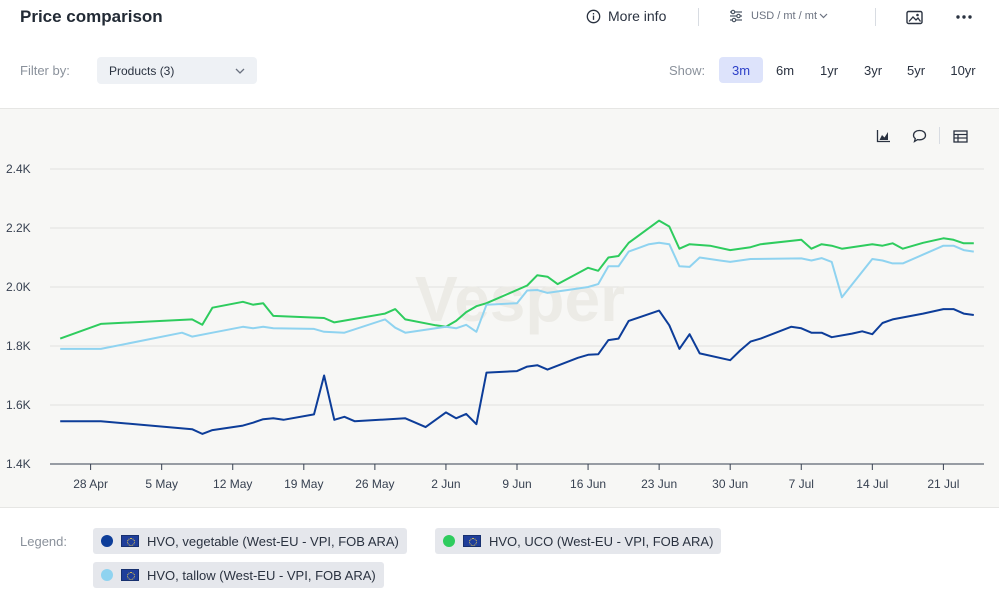  I want to click on range-3yr-button: 3yr, so click(873, 70).